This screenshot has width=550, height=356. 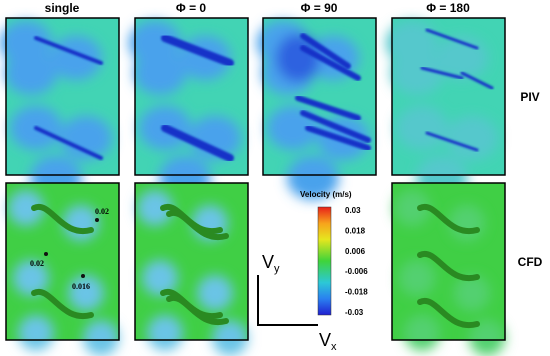 I want to click on probe-label: 0.016, so click(x=81, y=286).